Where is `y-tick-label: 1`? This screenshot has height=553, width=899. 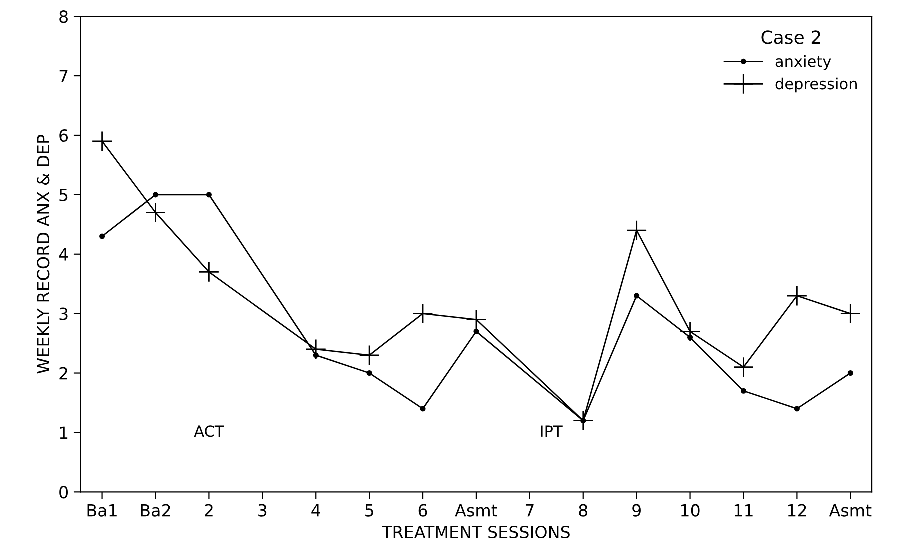 y-tick-label: 1 is located at coordinates (64, 433).